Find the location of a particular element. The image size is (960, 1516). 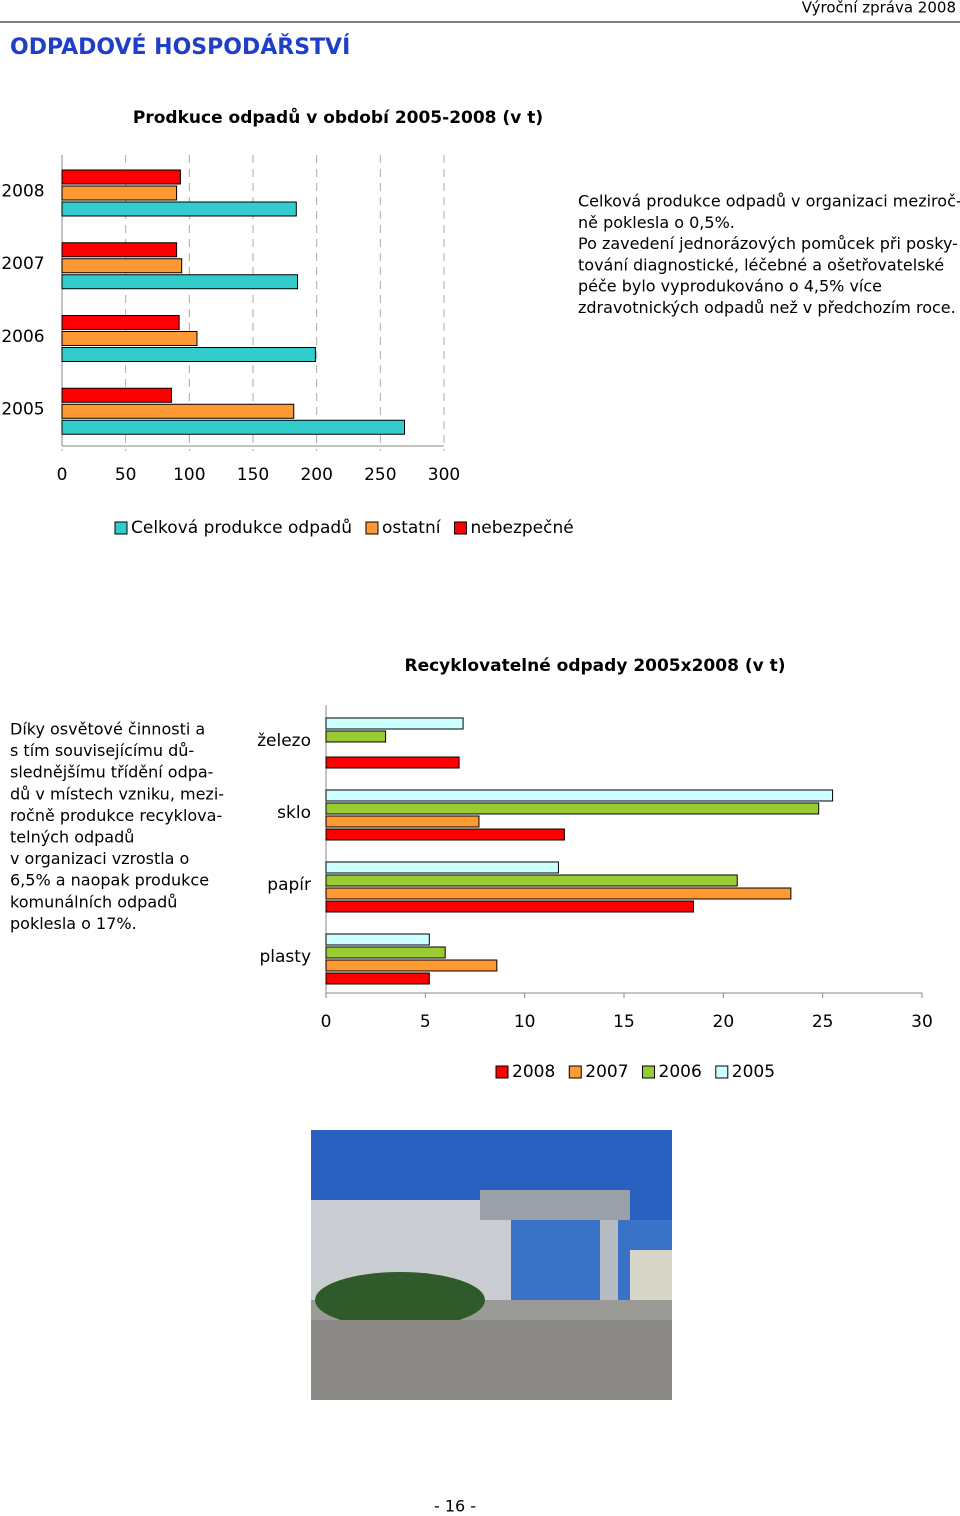

note-line: 6,5% a naopak produkce is located at coordinates (109, 880).